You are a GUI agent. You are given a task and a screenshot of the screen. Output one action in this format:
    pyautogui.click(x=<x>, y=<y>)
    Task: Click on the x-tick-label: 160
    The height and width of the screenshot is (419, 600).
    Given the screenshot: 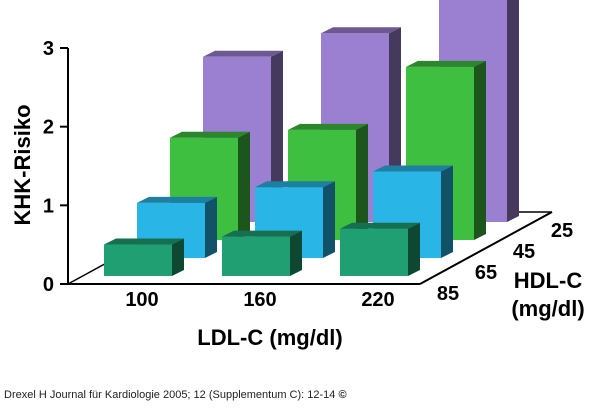 What is the action you would take?
    pyautogui.click(x=259, y=300)
    